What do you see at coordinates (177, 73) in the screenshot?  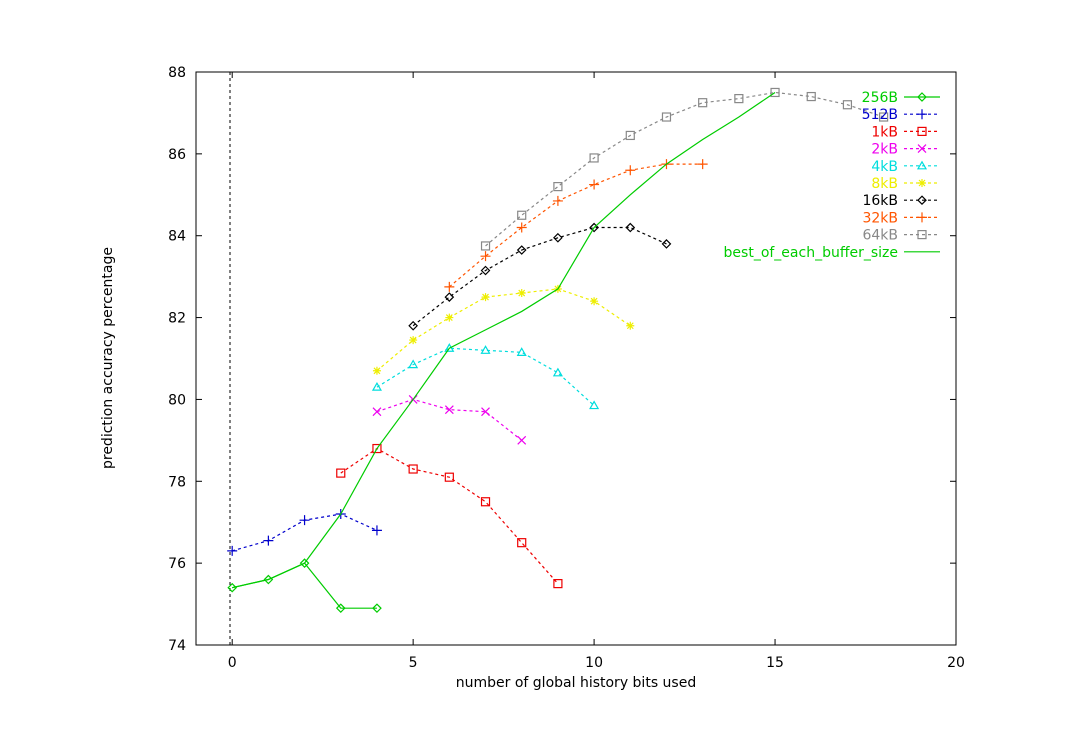 I see `y-tick-label: 88` at bounding box center [177, 73].